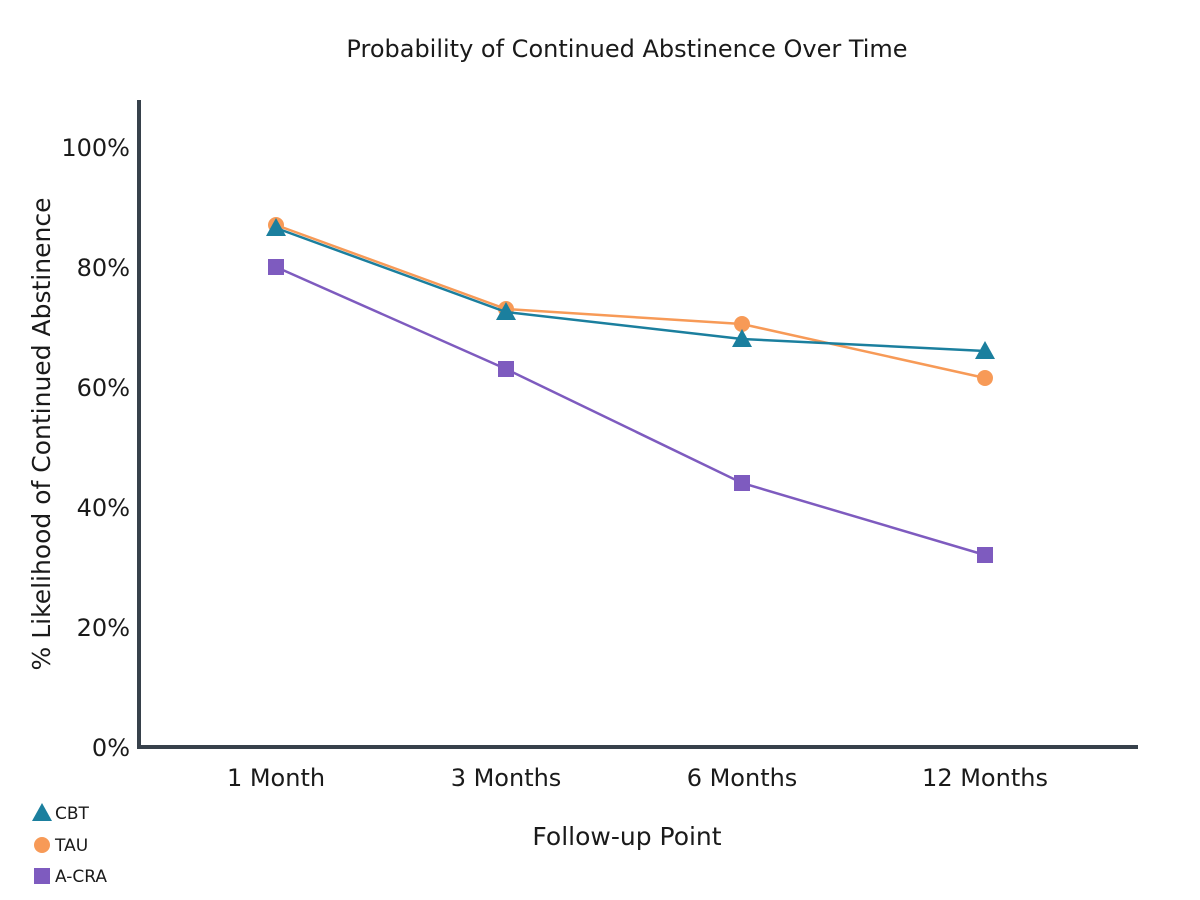 This screenshot has height=900, width=1200. Describe the element at coordinates (626, 836) in the screenshot. I see `x-axis-label: Follow-up Point` at that location.